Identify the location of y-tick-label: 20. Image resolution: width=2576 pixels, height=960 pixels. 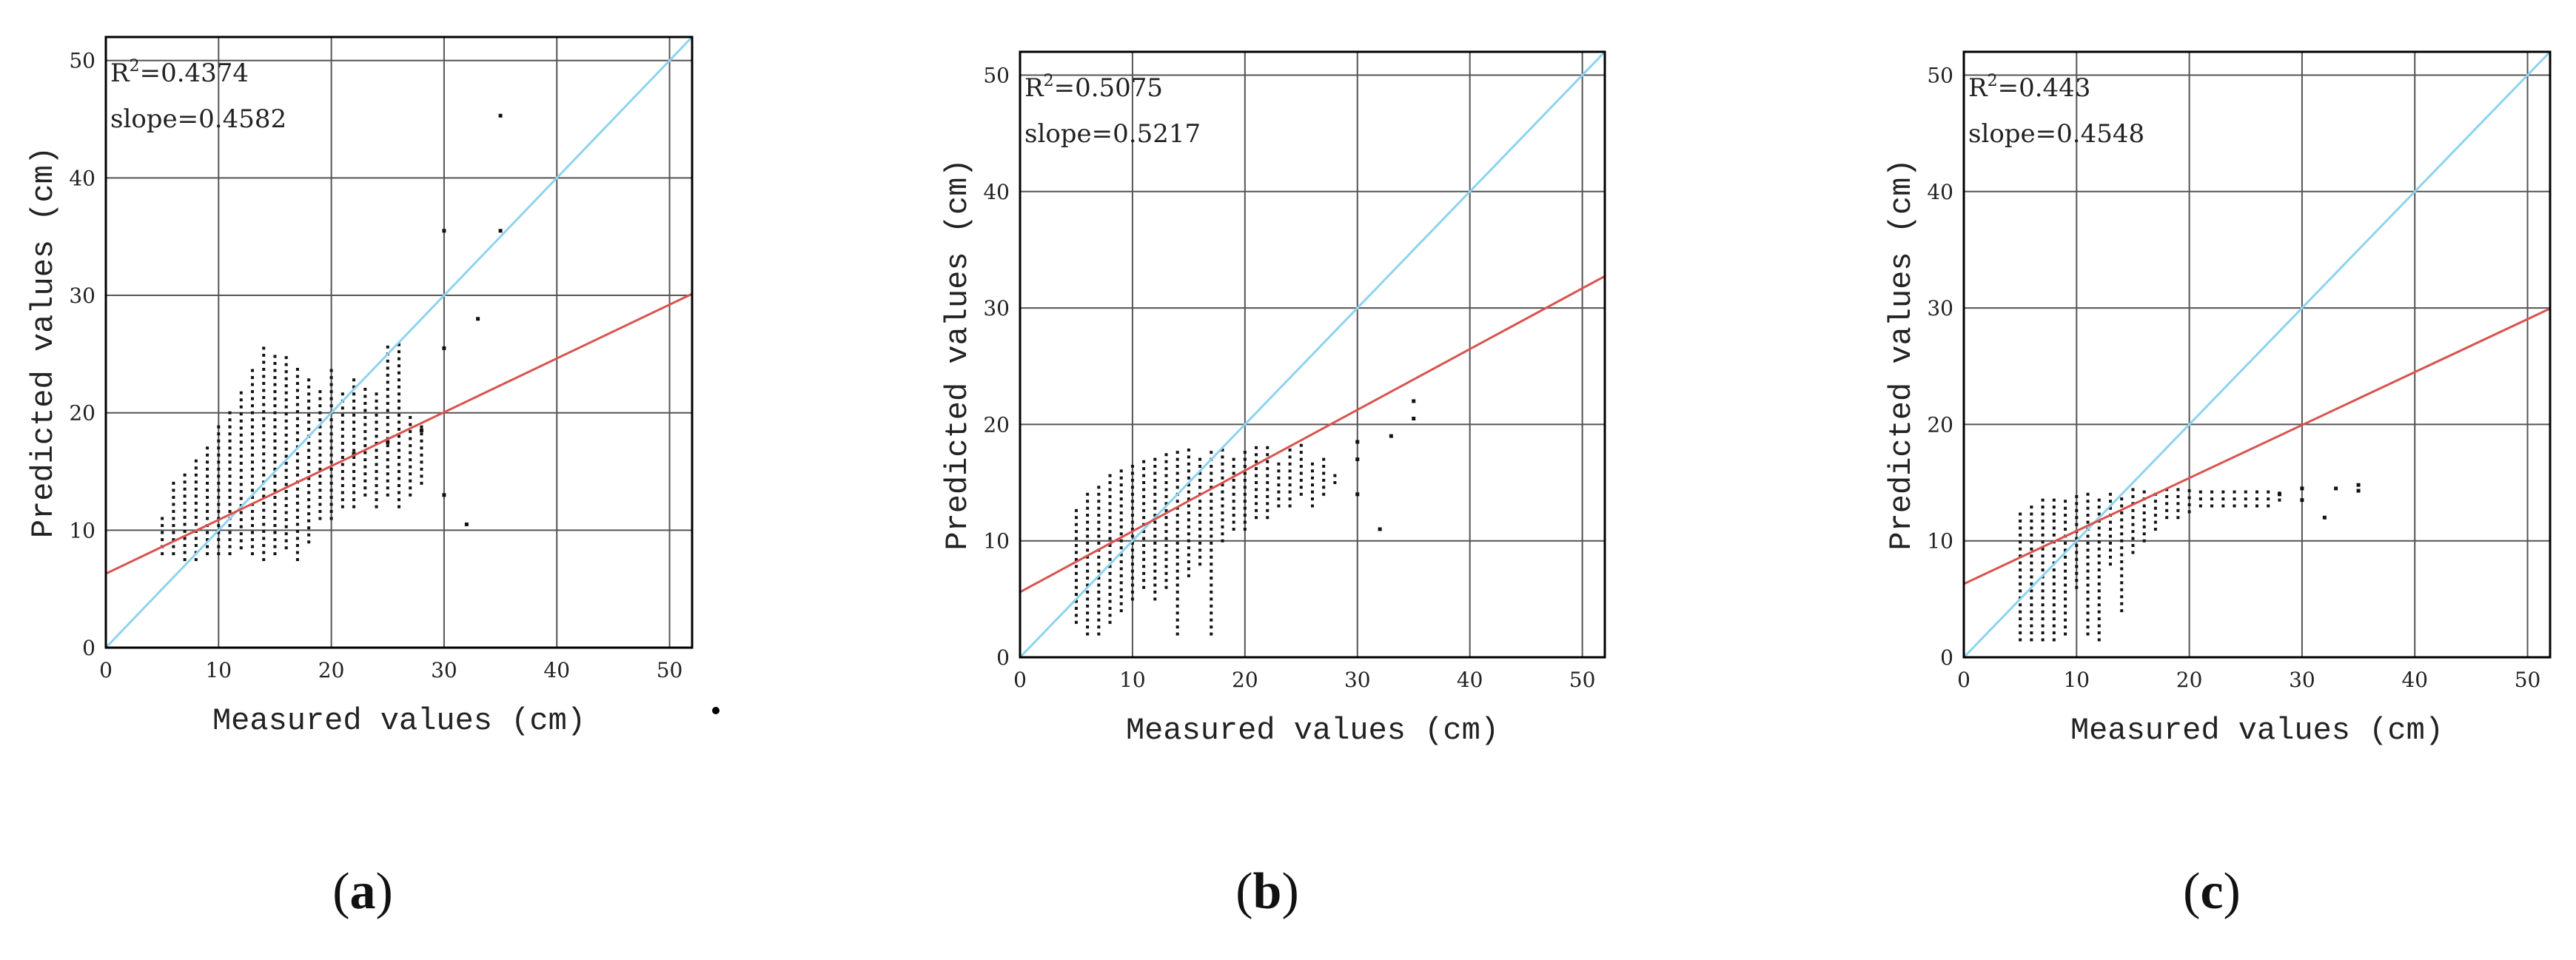
(996, 424).